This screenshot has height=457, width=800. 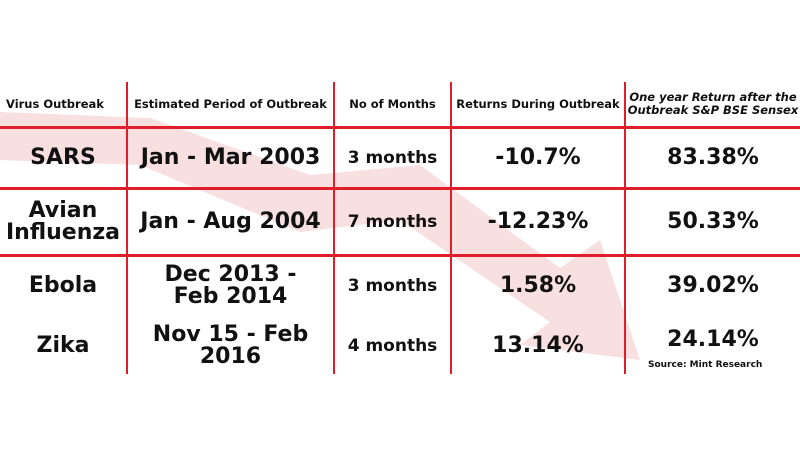 I want to click on header-estimated-period: Estimated Period of Outbreak, so click(x=230, y=103).